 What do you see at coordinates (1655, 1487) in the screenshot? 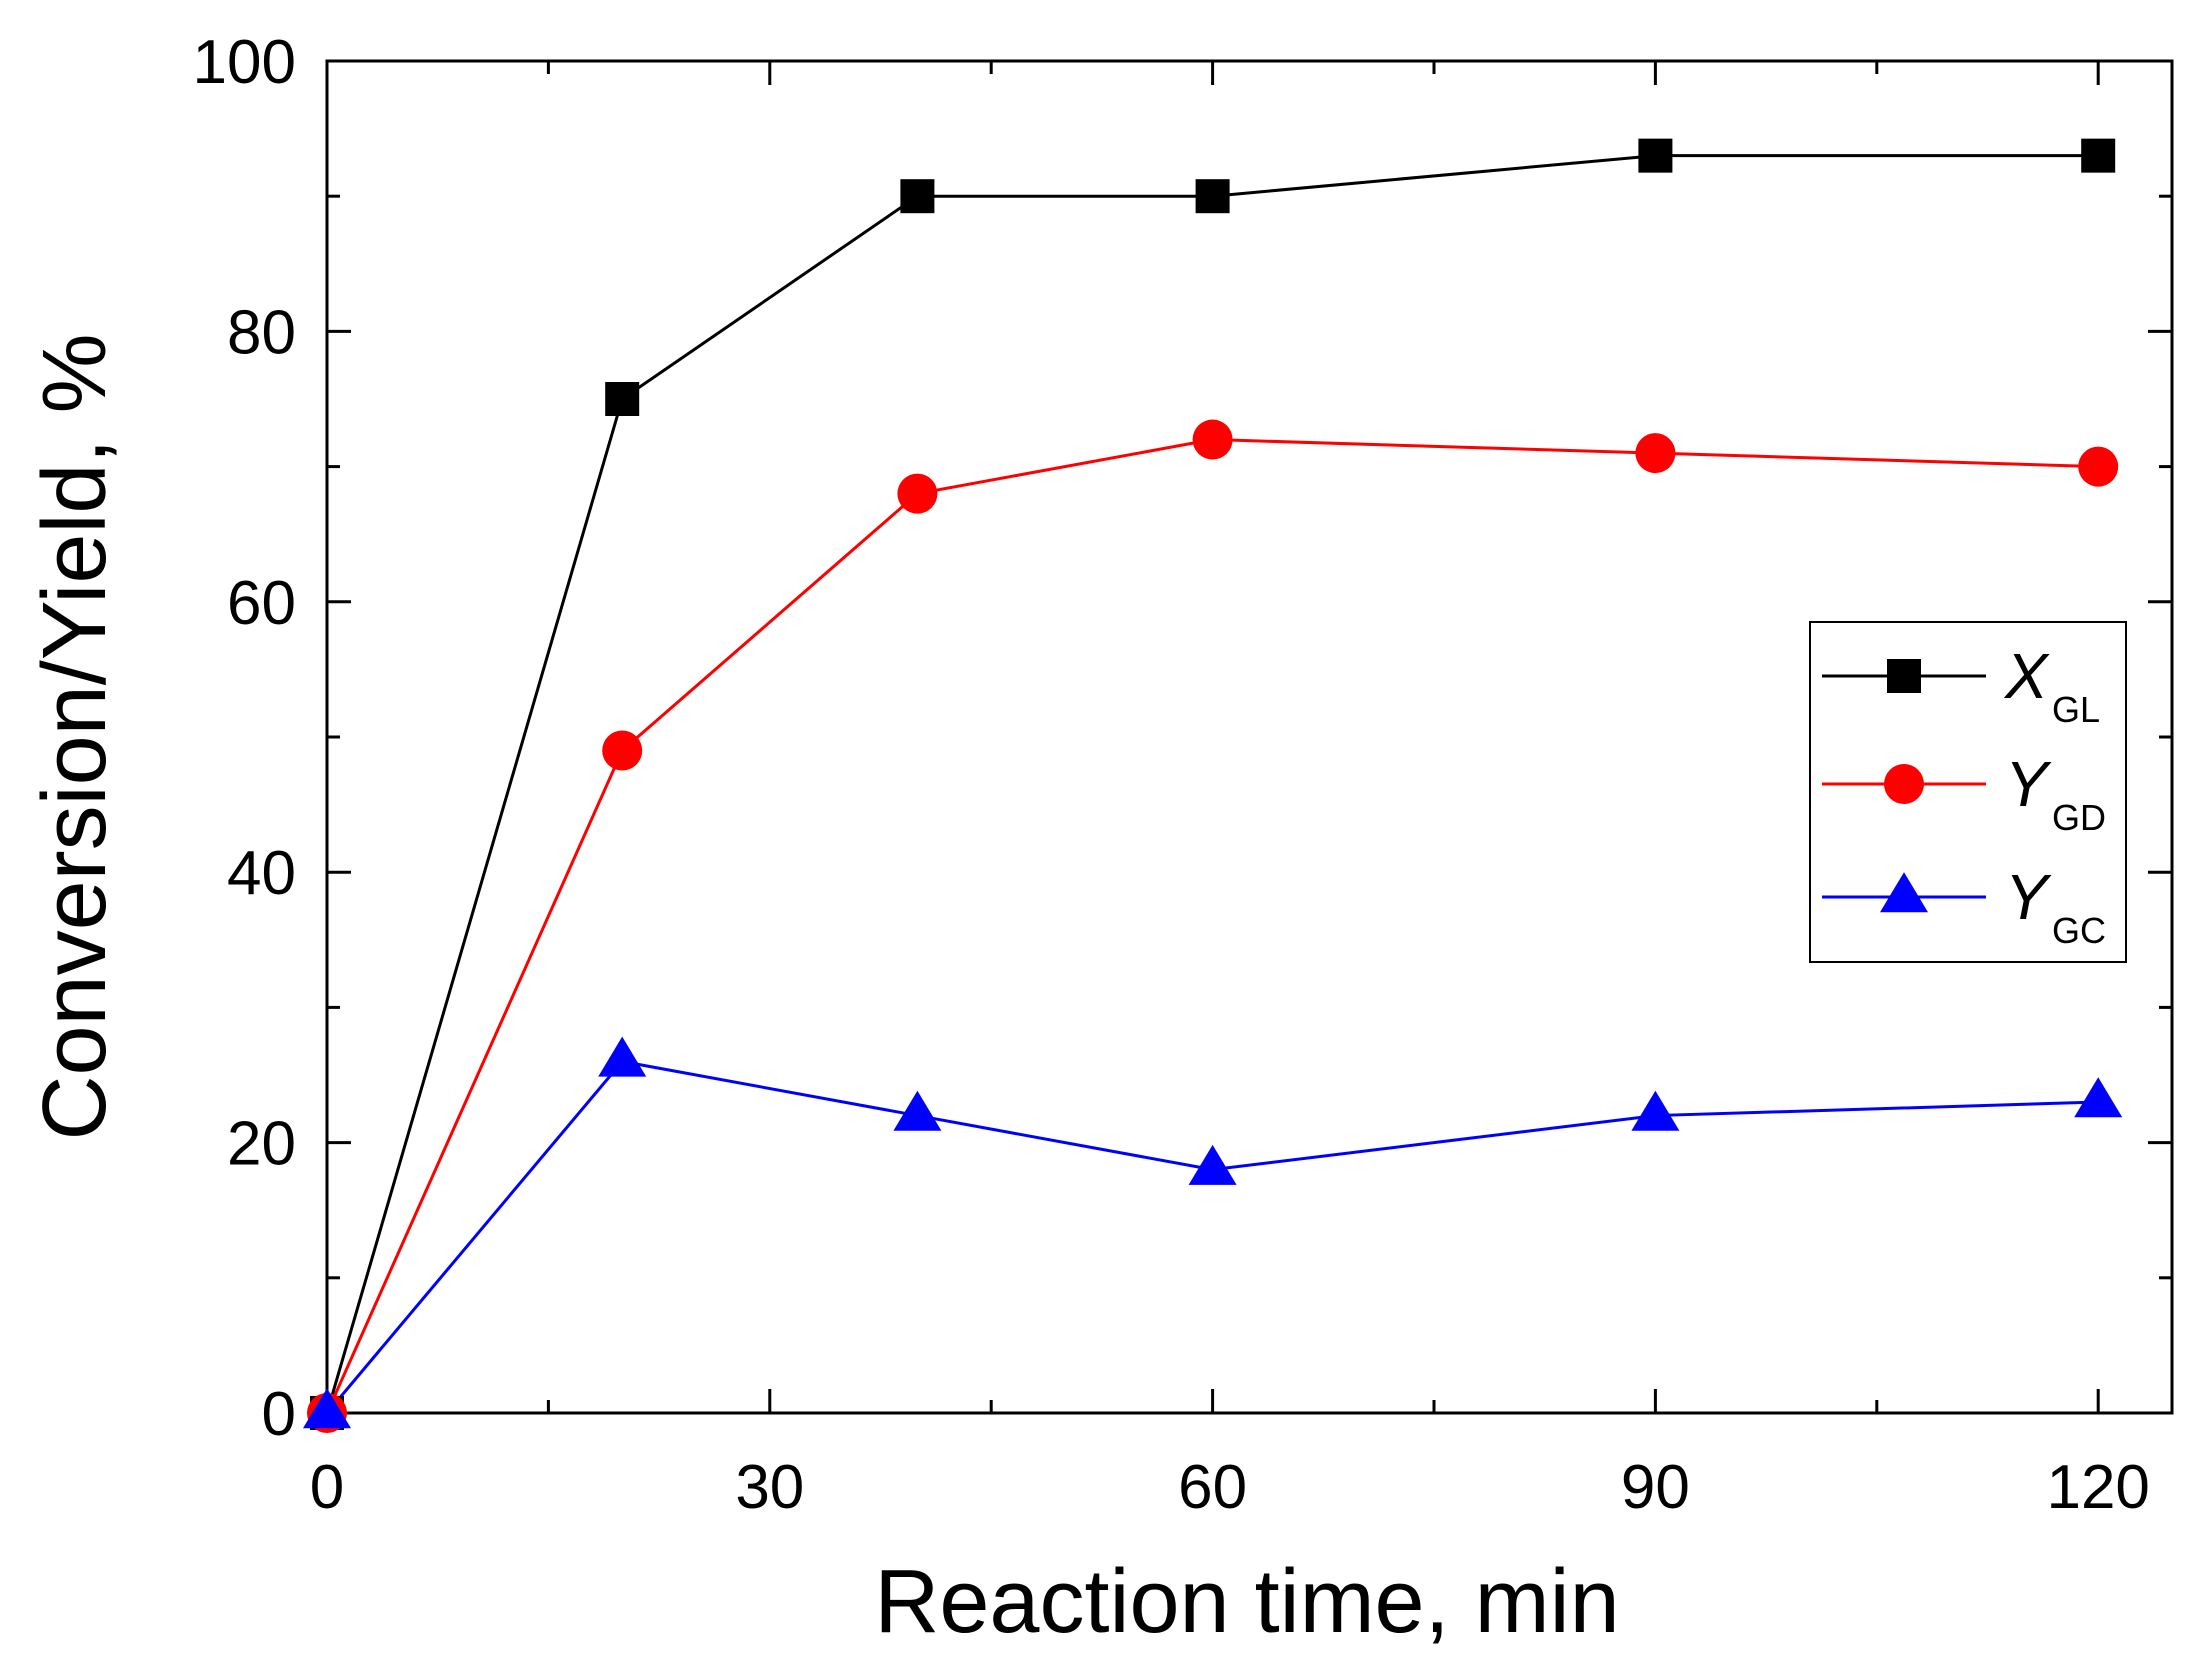
I see `x-tick-label: 90` at bounding box center [1655, 1487].